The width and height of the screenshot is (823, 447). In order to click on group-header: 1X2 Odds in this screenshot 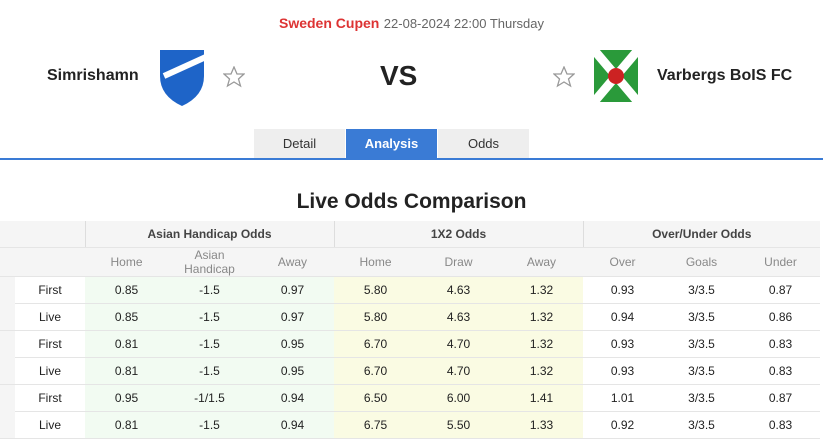, I will do `click(458, 234)`.